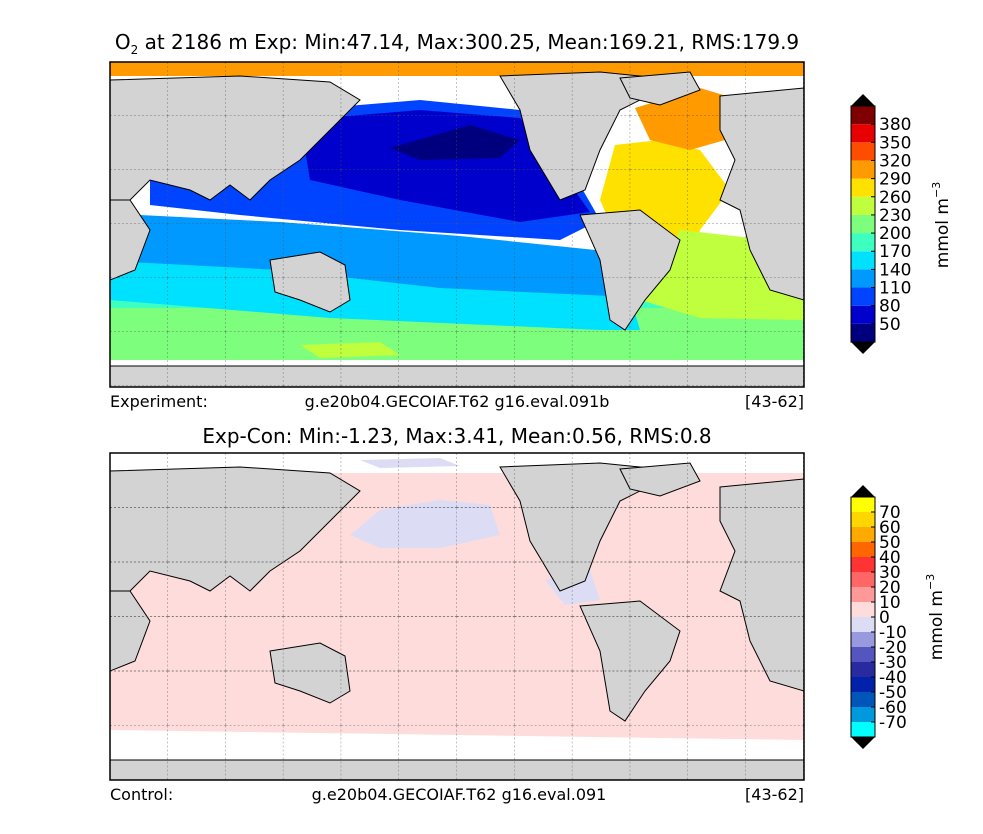 This screenshot has height=834, width=983. What do you see at coordinates (890, 528) in the screenshot?
I see `colorbar-tick-label: 60` at bounding box center [890, 528].